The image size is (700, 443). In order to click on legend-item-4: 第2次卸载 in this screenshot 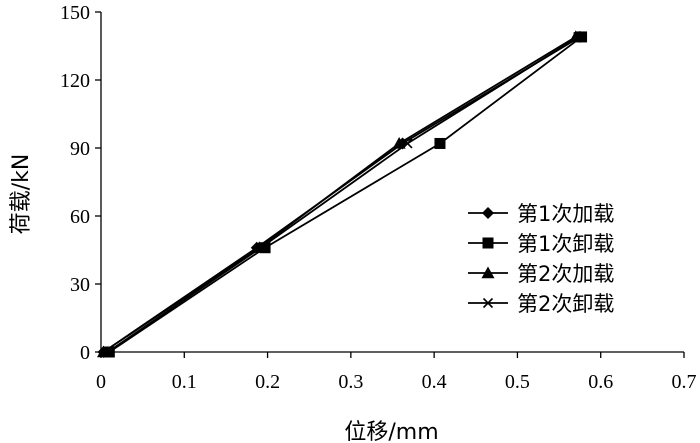, I will do `click(541, 304)`.